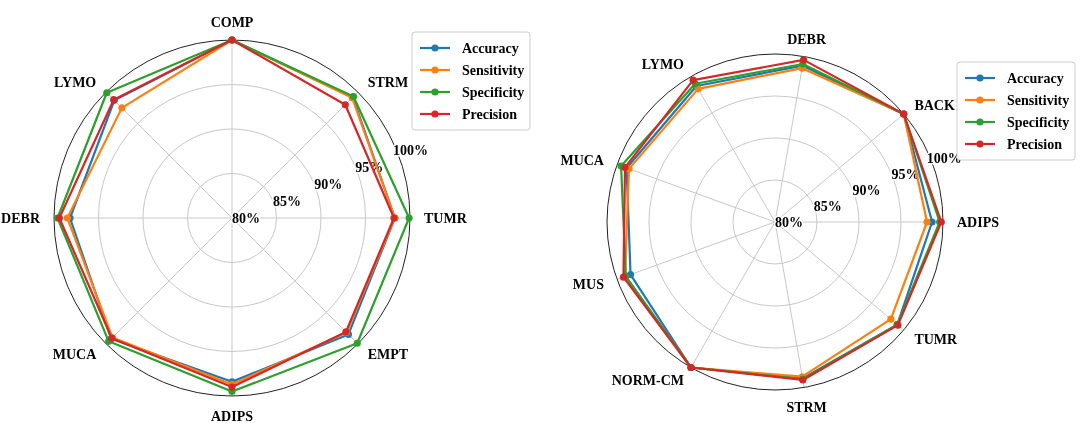 This screenshot has height=423, width=1080. I want to click on spoke-label: EMPT, so click(388, 354).